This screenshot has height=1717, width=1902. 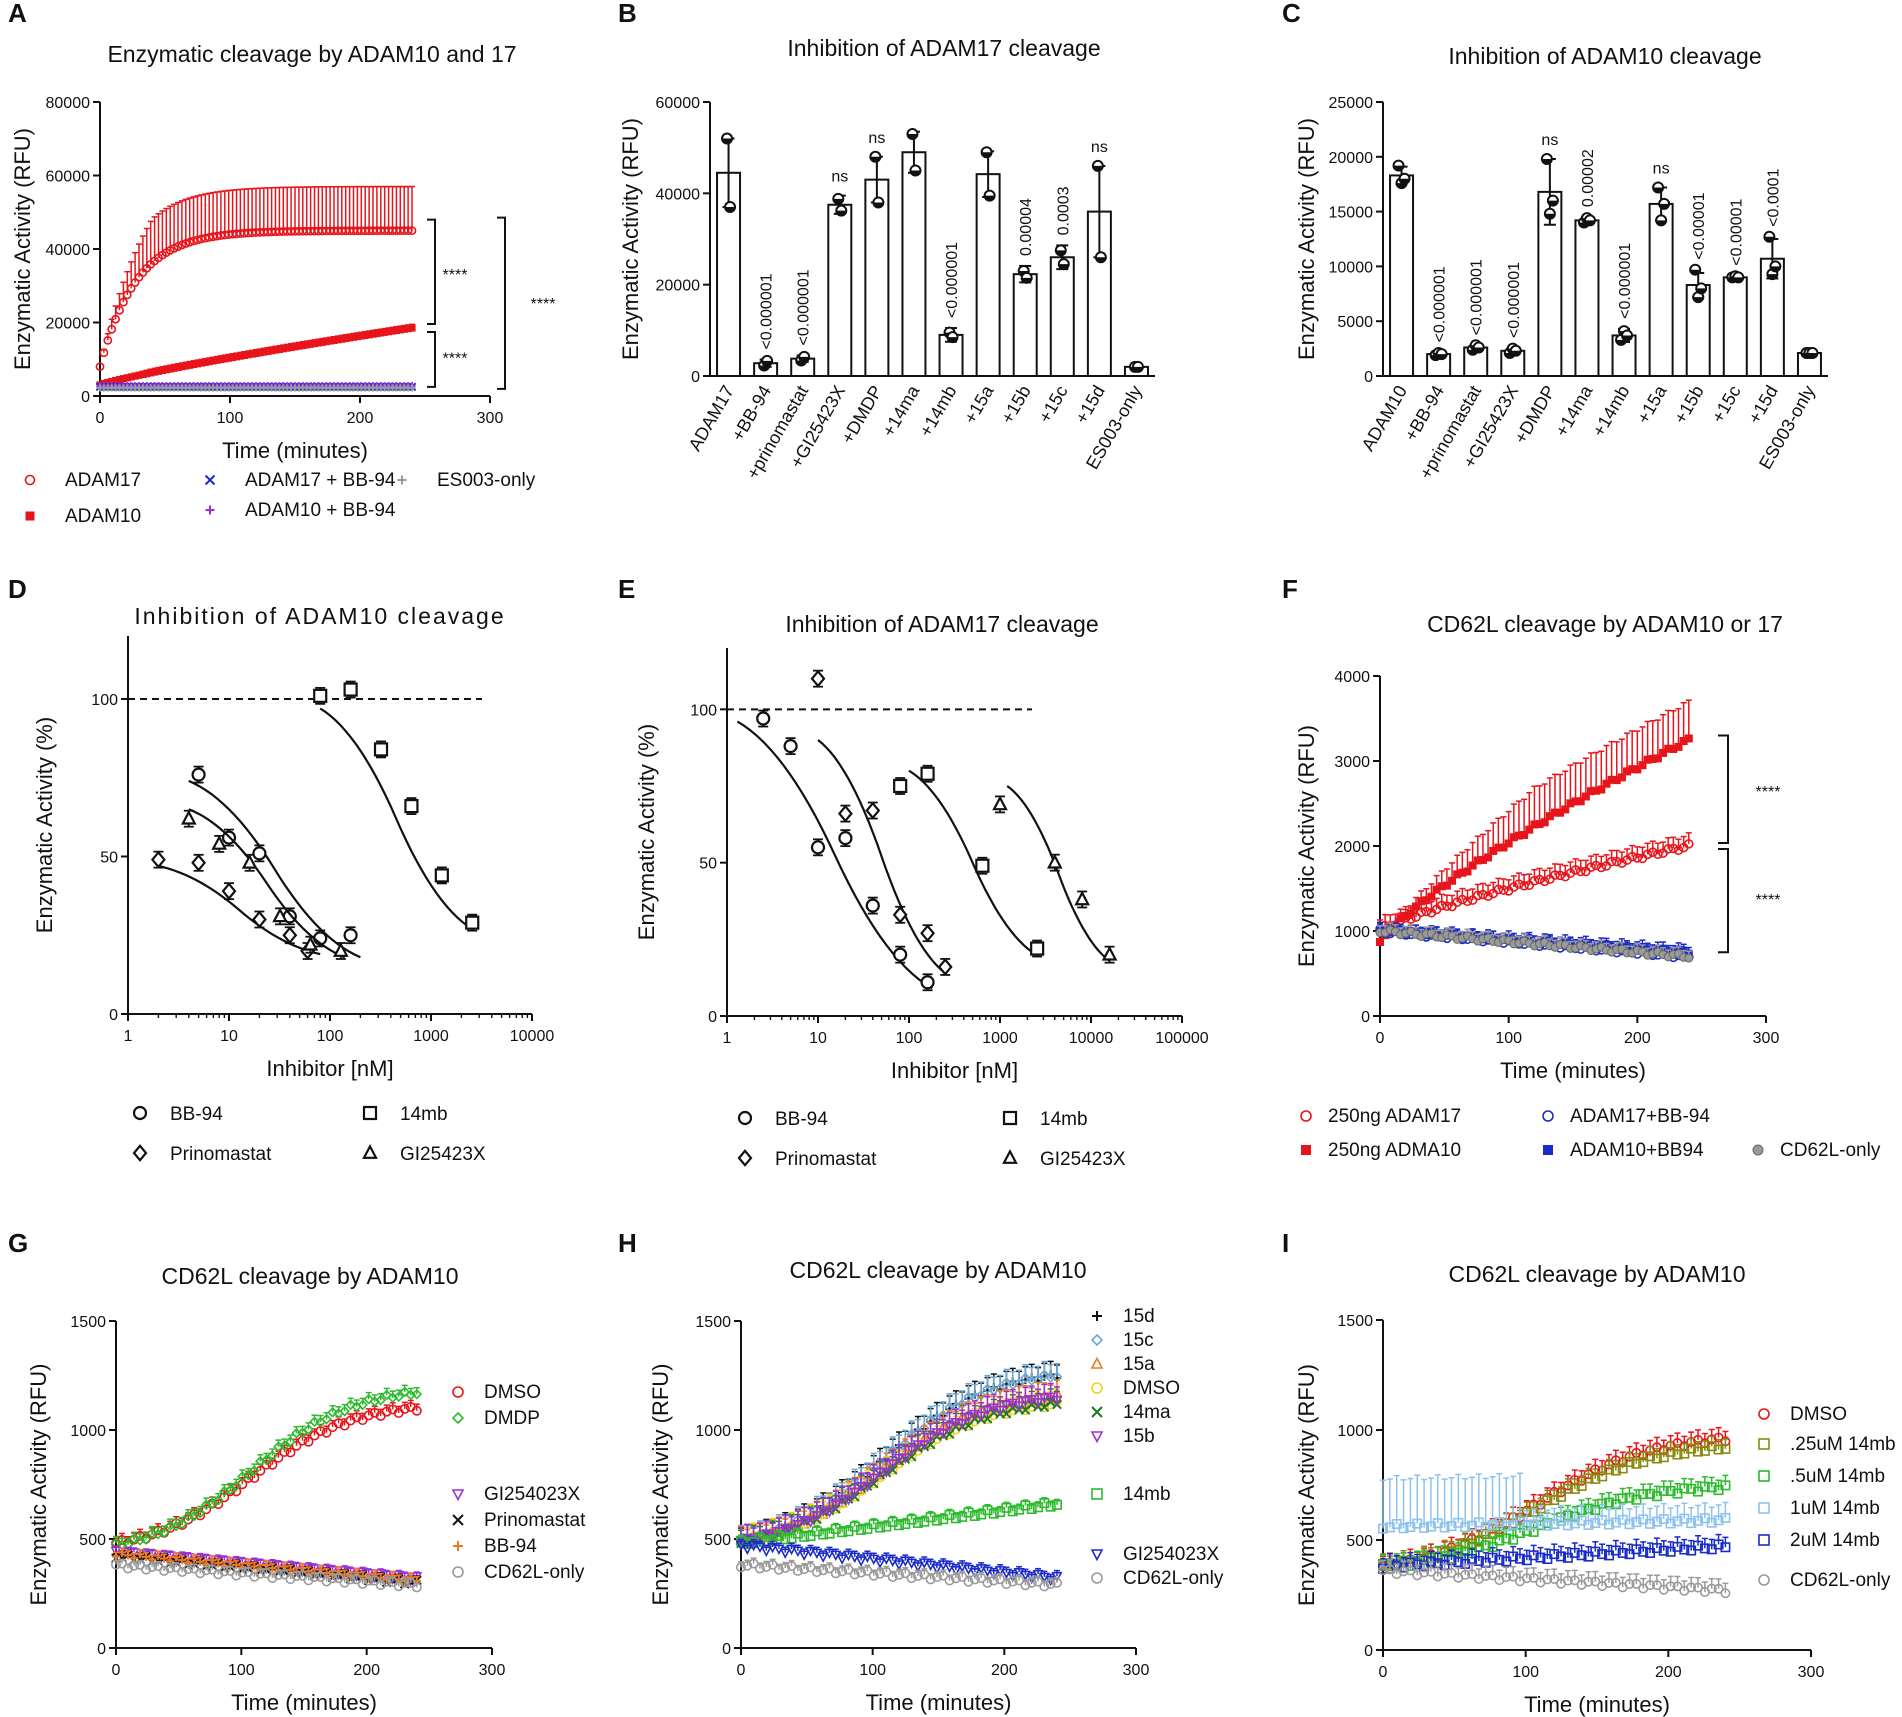 I want to click on y-tick-label: 60000, so click(x=678, y=103).